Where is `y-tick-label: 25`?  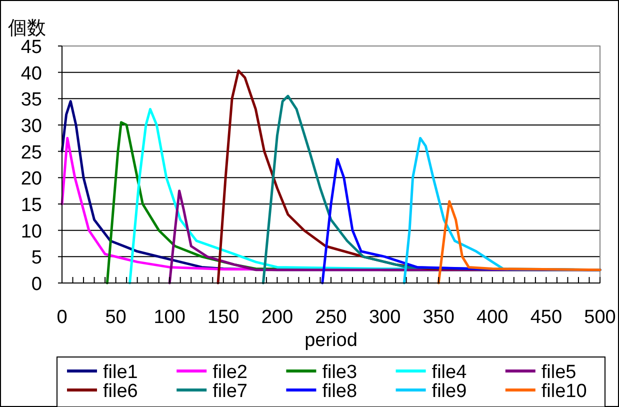 y-tick-label: 25 is located at coordinates (31, 153).